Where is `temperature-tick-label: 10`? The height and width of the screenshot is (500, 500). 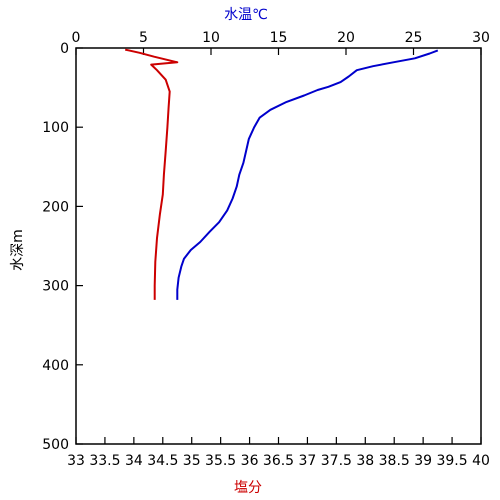 temperature-tick-label: 10 is located at coordinates (211, 38).